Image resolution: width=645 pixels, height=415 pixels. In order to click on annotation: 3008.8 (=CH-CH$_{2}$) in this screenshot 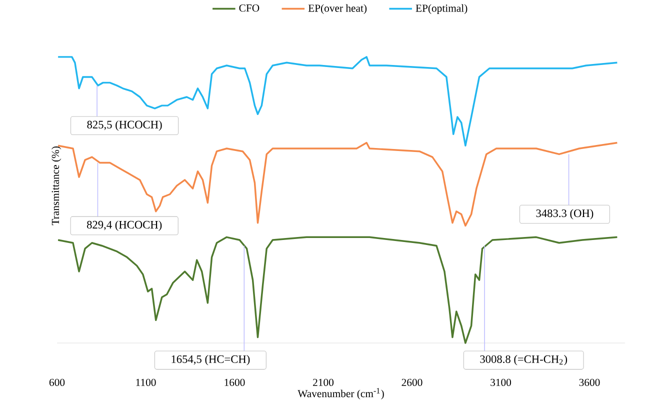, I will do `click(524, 360)`.